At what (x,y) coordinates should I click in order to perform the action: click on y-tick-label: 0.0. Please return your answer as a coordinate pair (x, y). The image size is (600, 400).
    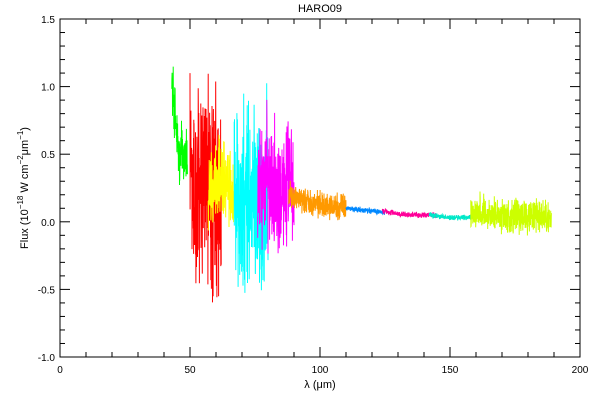
    Looking at the image, I should click on (48, 223).